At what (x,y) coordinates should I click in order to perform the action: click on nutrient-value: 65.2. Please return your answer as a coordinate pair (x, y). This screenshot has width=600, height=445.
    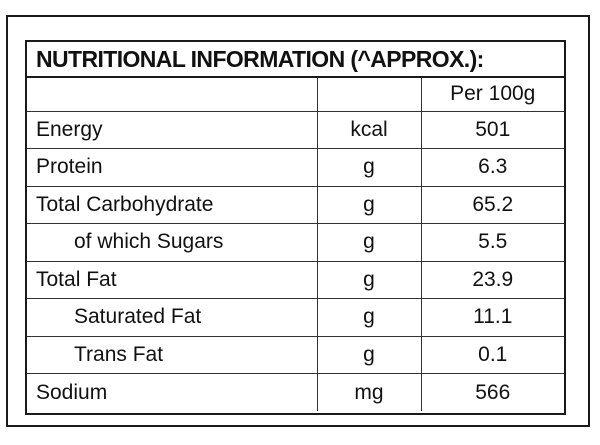
    Looking at the image, I should click on (492, 204).